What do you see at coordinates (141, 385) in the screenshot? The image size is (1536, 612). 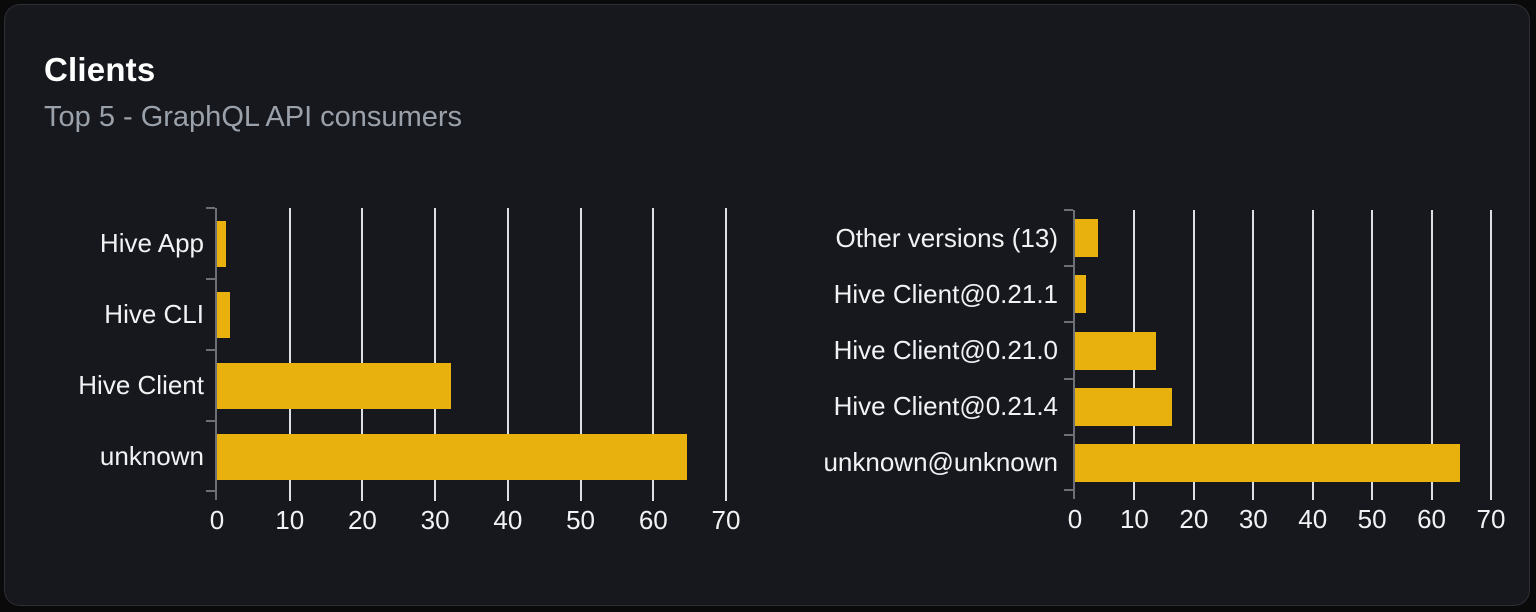 I see `category-label: Hive Client` at bounding box center [141, 385].